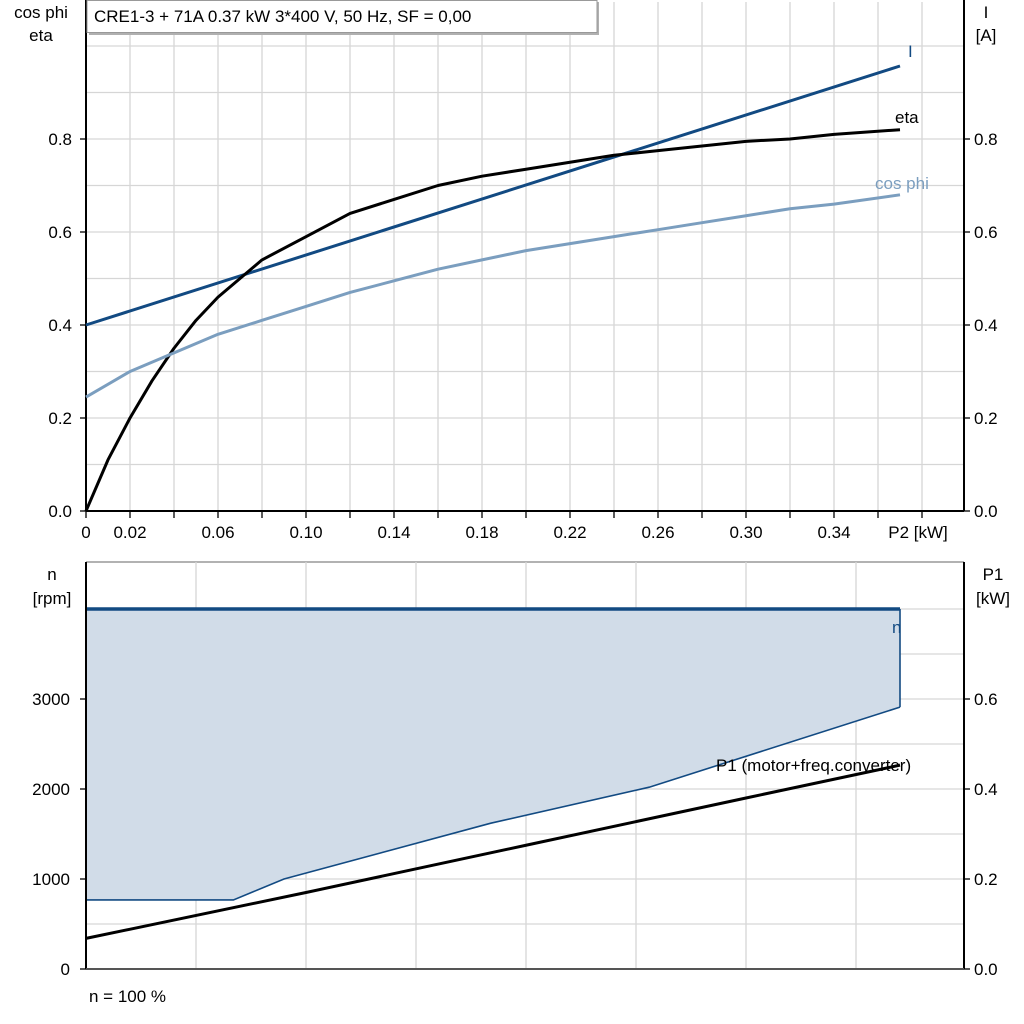  Describe the element at coordinates (51, 879) in the screenshot. I see `y-tick-label-left: 1000` at that location.